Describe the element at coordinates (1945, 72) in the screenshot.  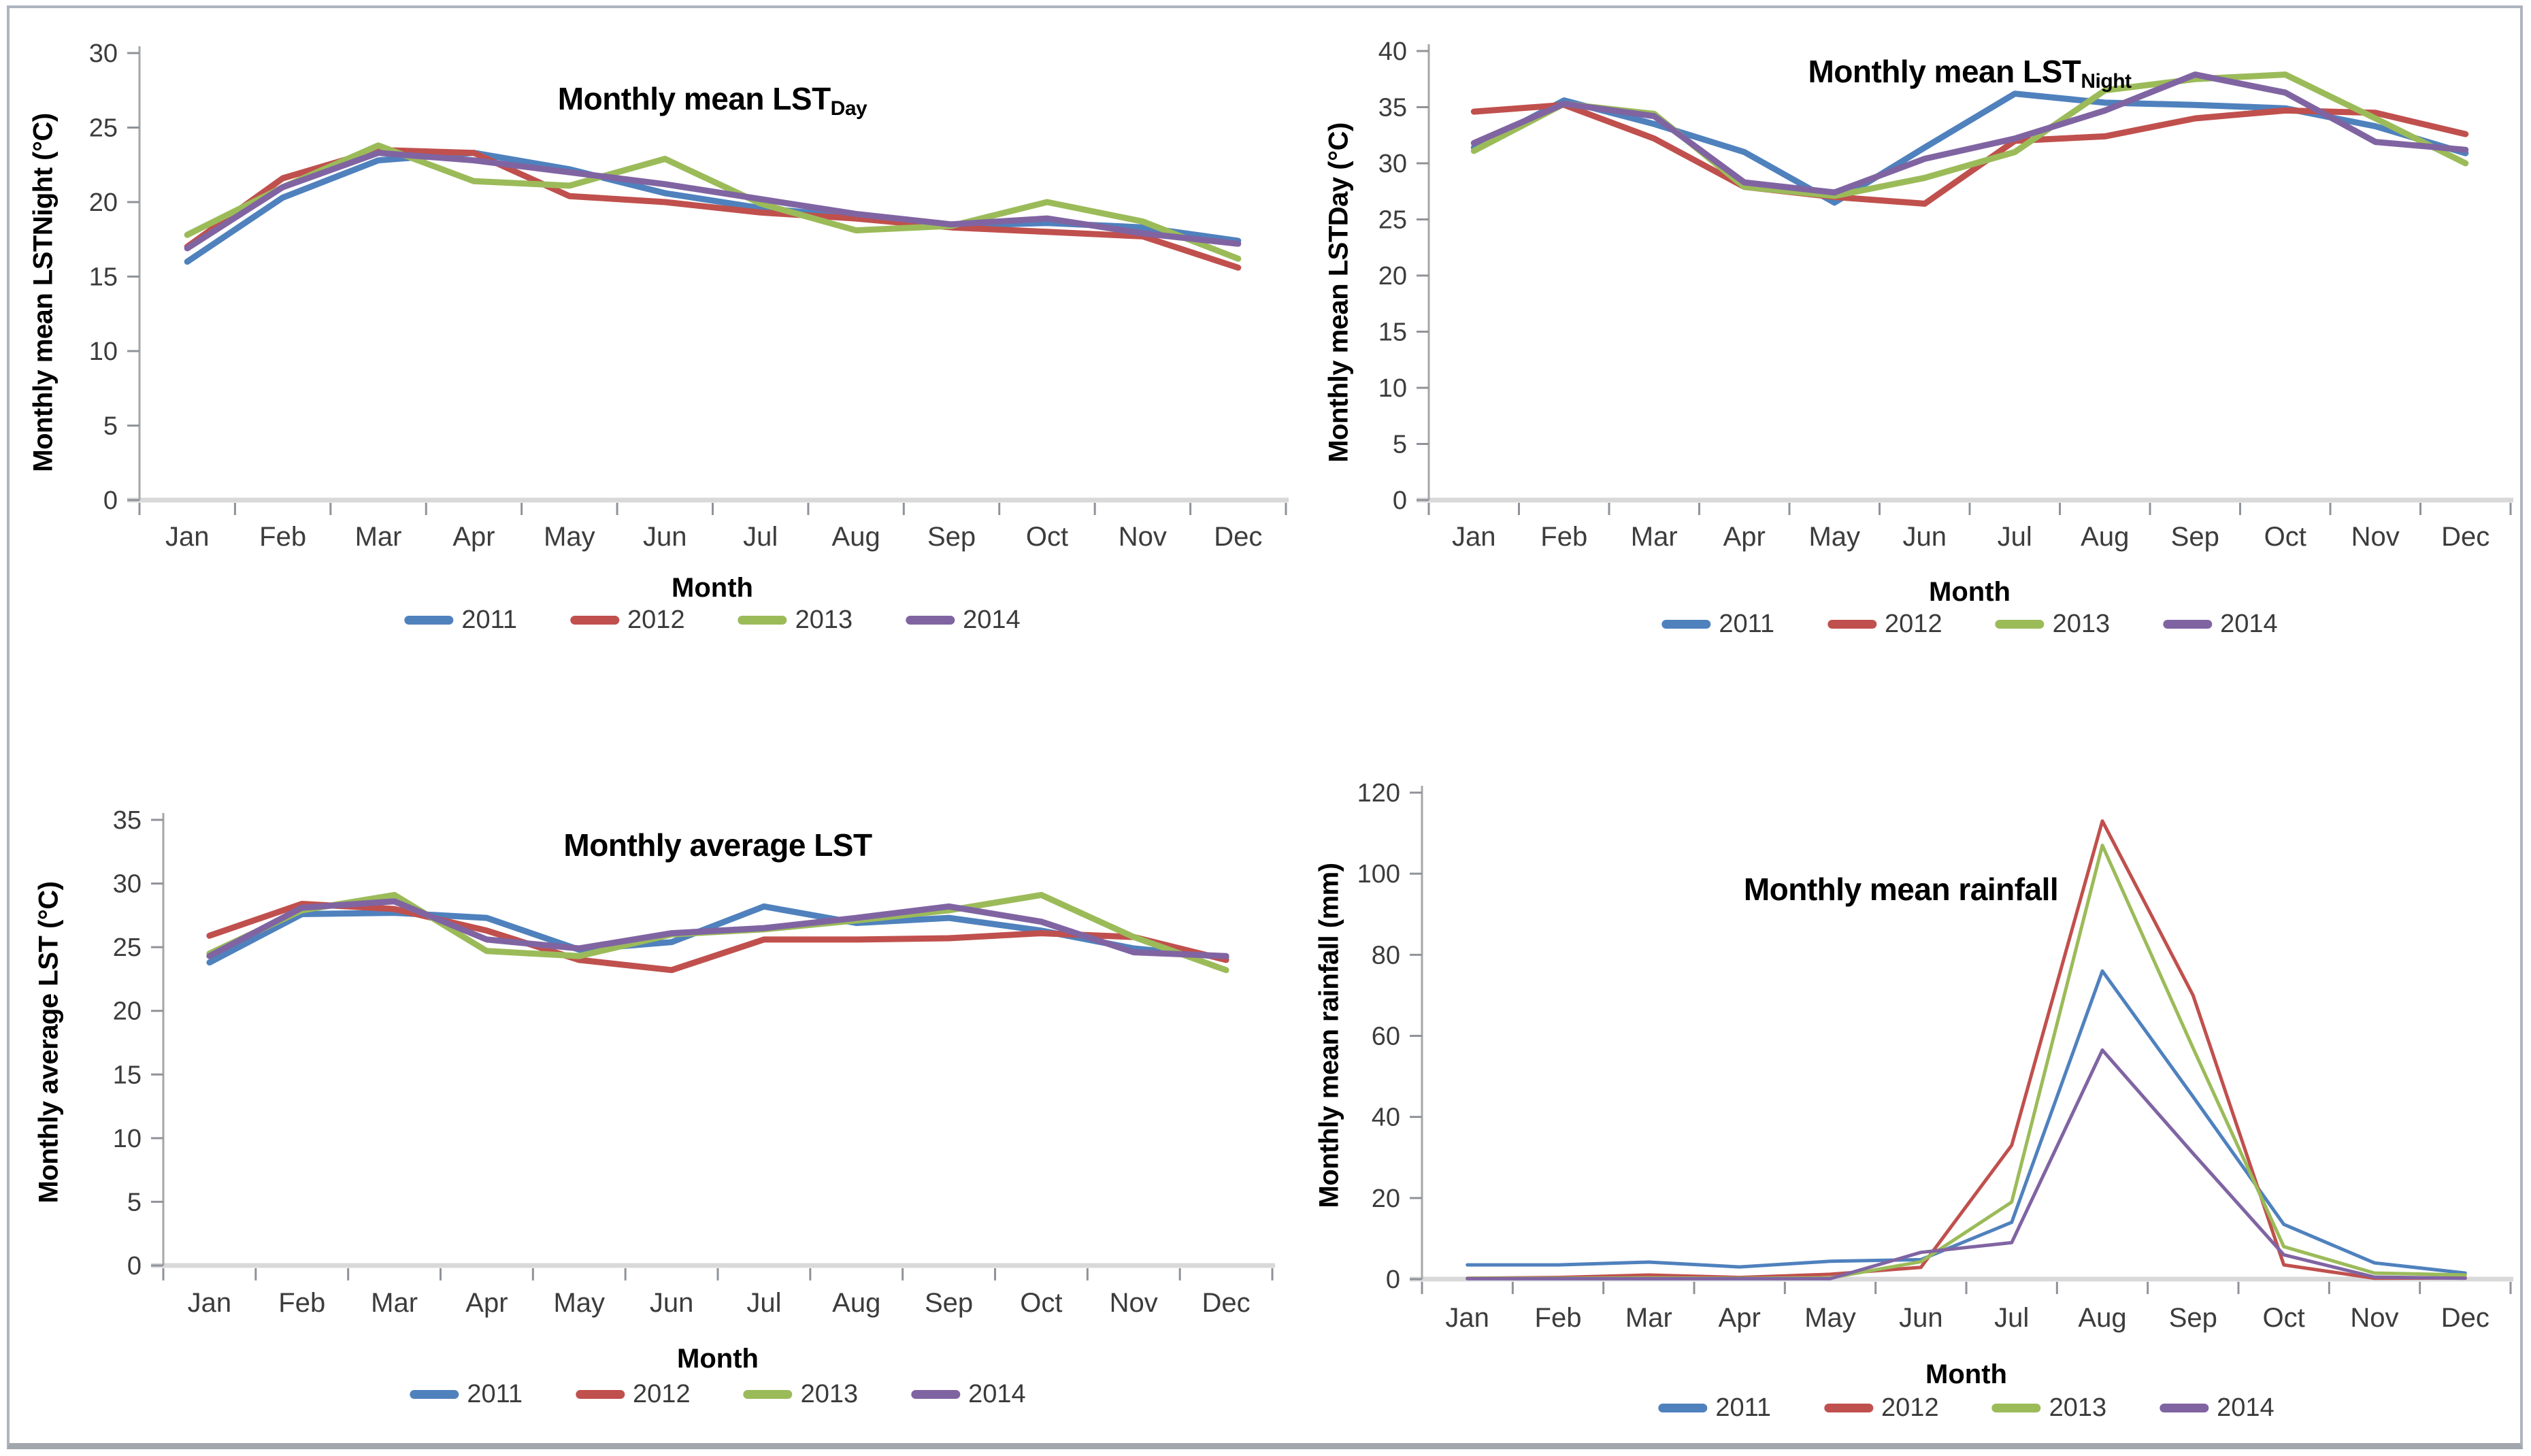
I see `chart-title-main: Monthly mean LST` at that location.